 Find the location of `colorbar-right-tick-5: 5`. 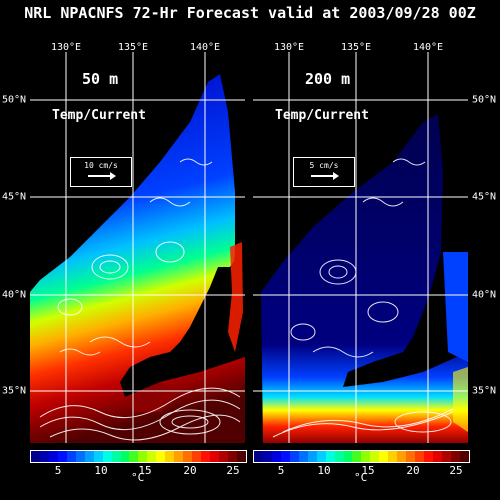

colorbar-right-tick-5: 5 is located at coordinates (281, 470).